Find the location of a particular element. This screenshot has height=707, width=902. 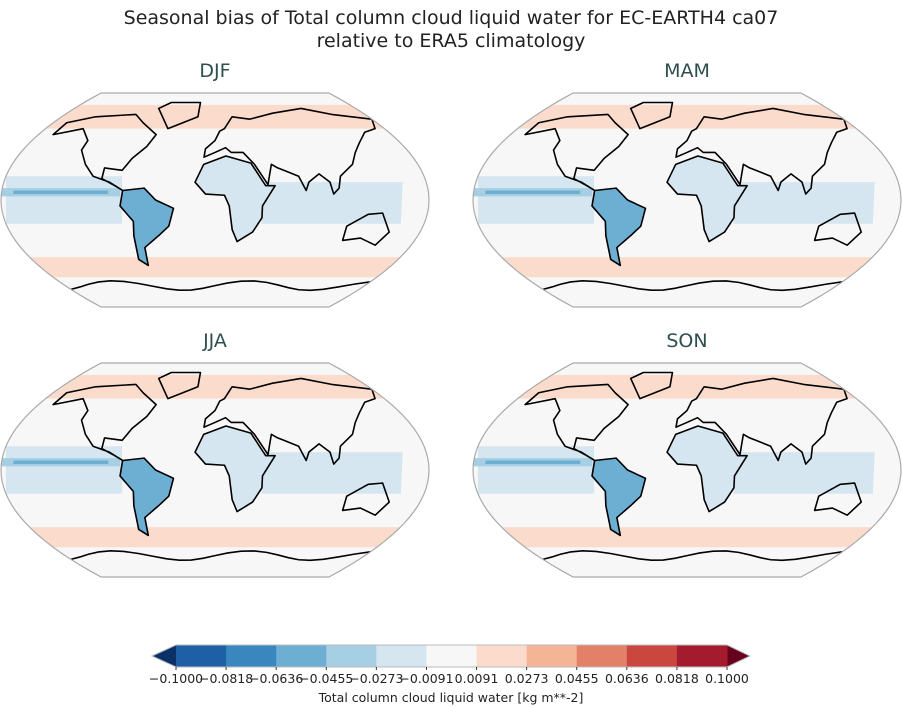

map-panel-mam is located at coordinates (687, 200).